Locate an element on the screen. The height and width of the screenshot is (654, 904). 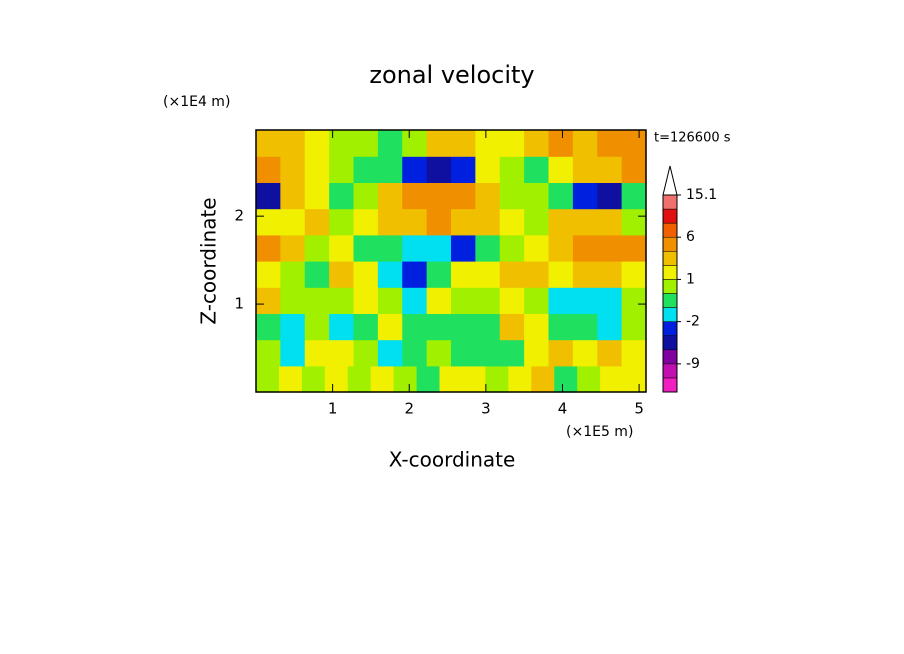
colorbar-label: -9 is located at coordinates (693, 364).